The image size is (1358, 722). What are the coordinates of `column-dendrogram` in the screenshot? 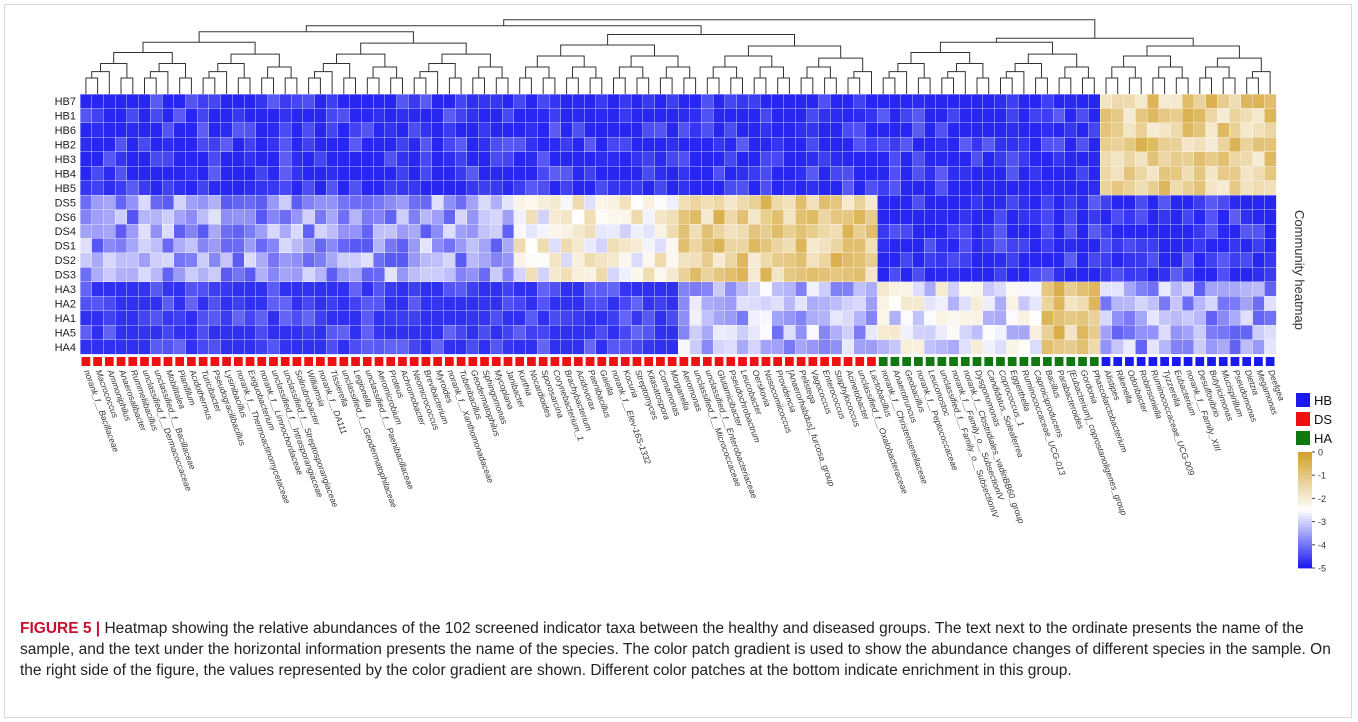 It's located at (678, 56).